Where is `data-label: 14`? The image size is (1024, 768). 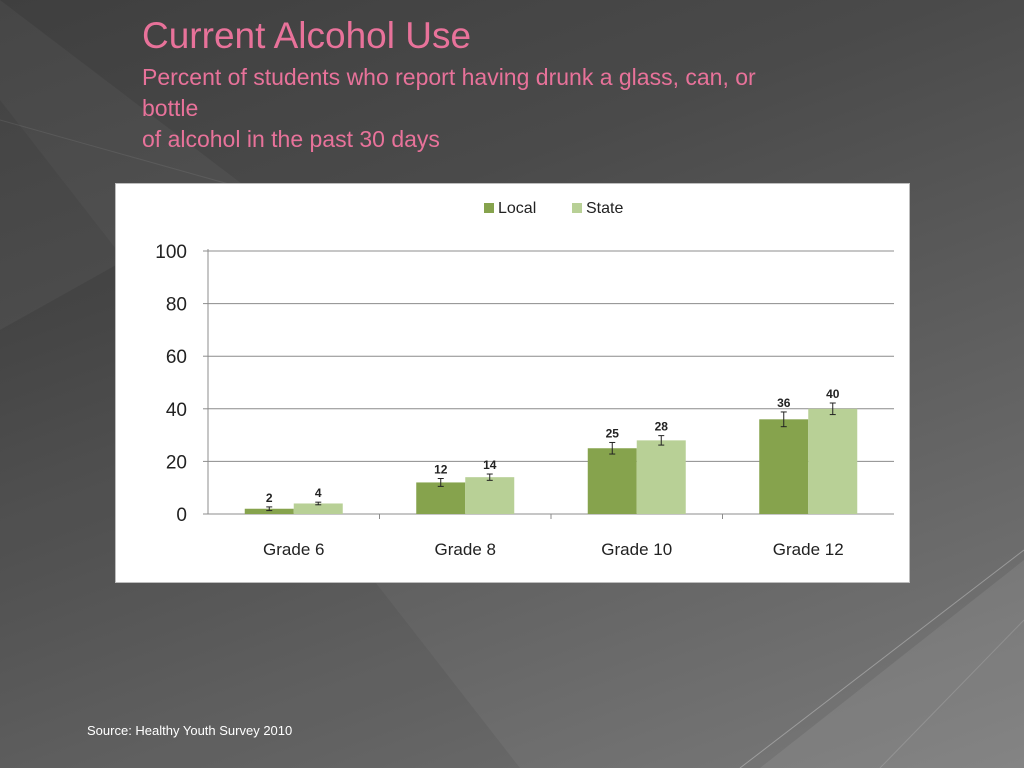 data-label: 14 is located at coordinates (490, 465).